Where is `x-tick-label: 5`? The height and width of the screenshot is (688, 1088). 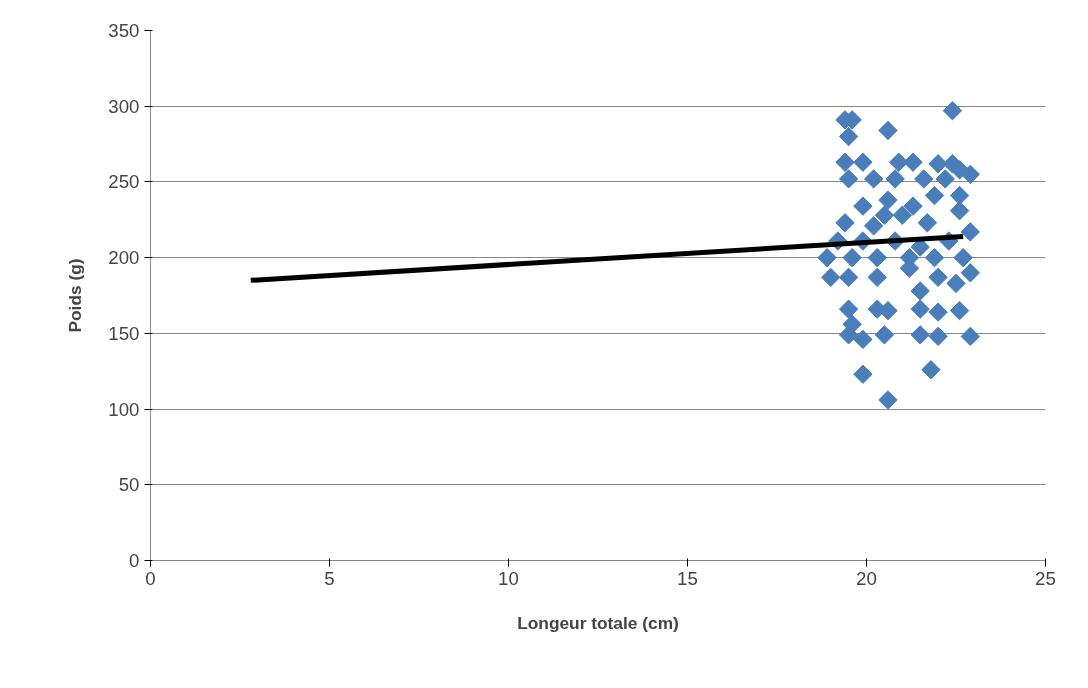 x-tick-label: 5 is located at coordinates (329, 578).